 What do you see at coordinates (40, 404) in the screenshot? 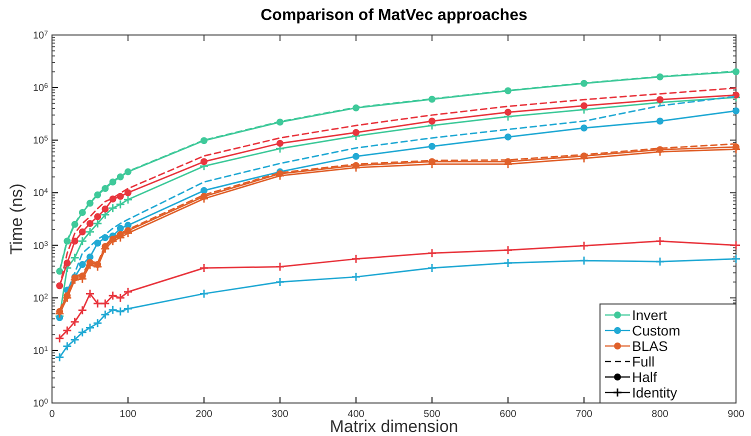
I see `y-tick-label: 10$^{0}$` at bounding box center [40, 404].